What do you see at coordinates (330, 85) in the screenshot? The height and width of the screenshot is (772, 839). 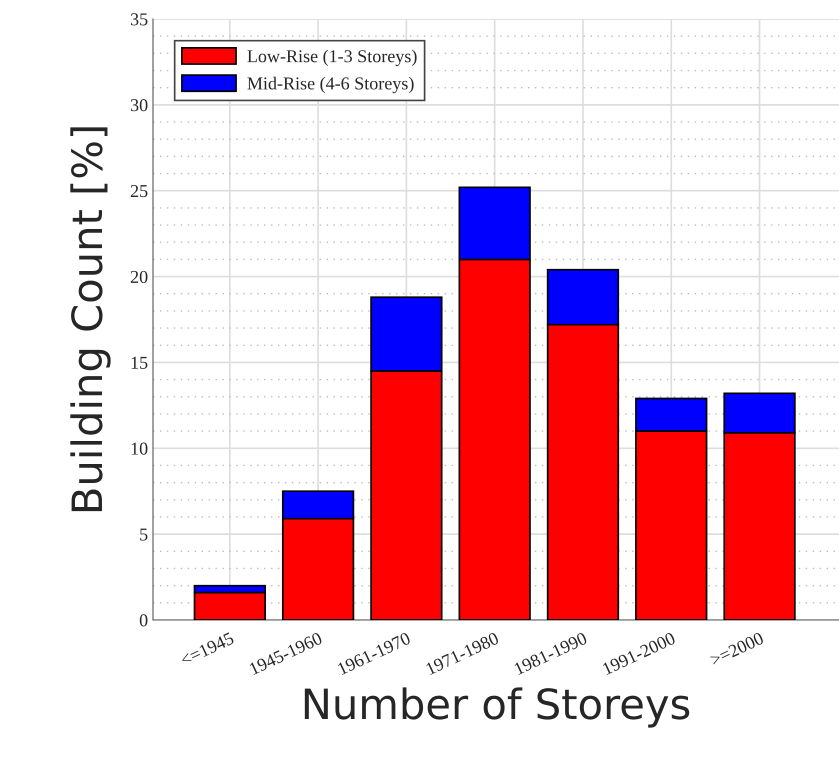 I see `legend-label: Mid-Rise (4-6 Storeys)` at bounding box center [330, 85].